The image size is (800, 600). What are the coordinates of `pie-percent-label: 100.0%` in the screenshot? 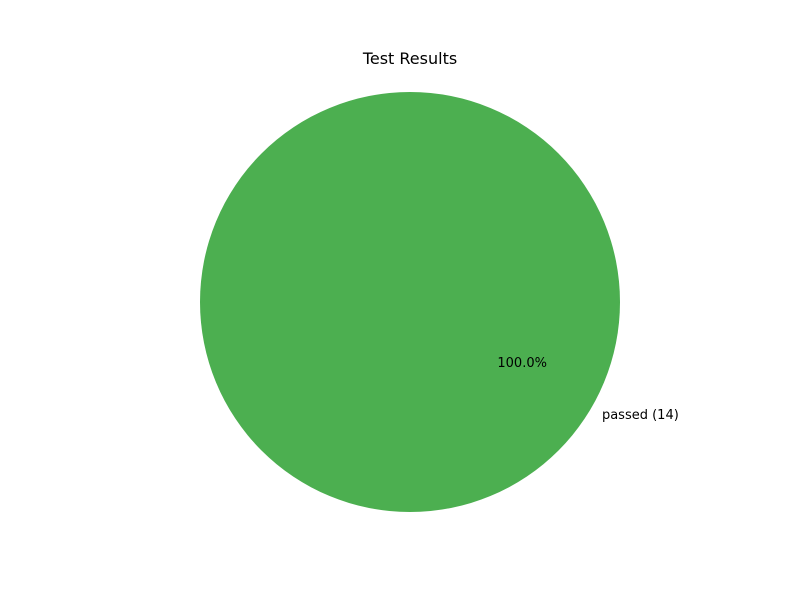 It's located at (522, 363).